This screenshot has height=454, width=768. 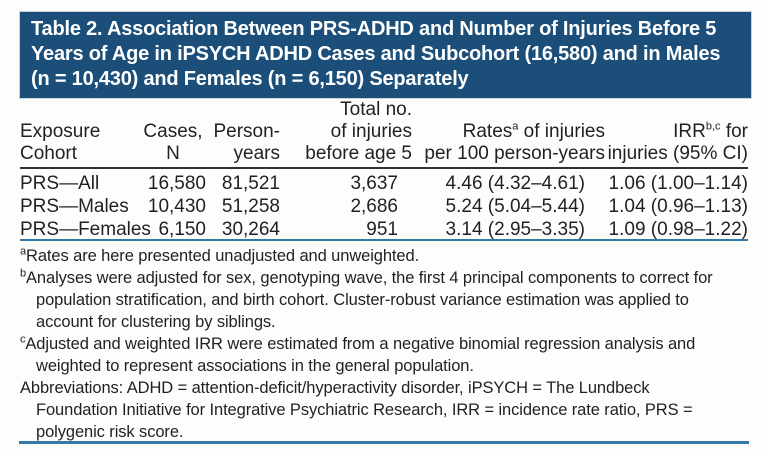 What do you see at coordinates (374, 206) in the screenshot?
I see `cell-injuries: 2,686` at bounding box center [374, 206].